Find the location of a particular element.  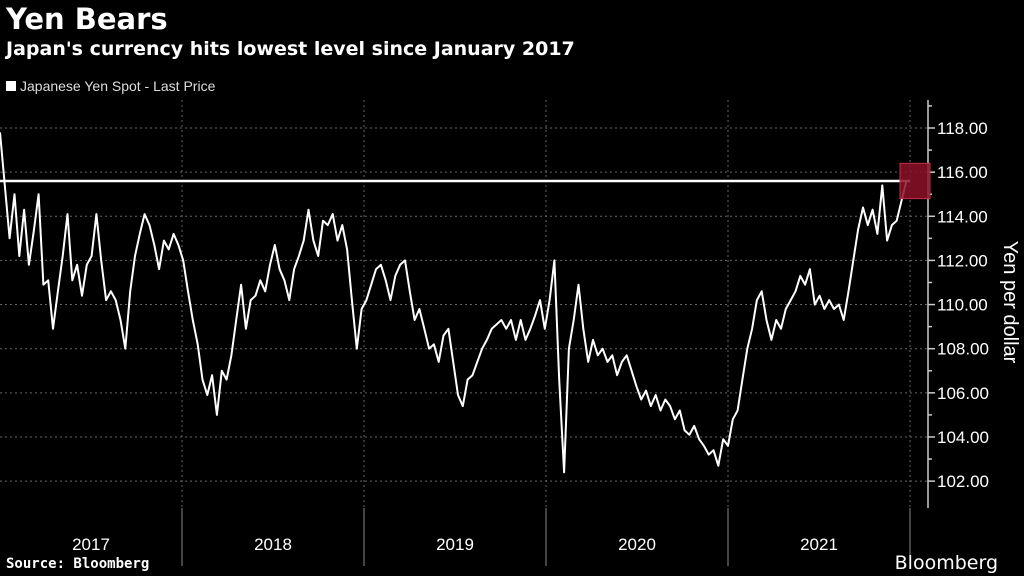

y-tick-label: 116.00 is located at coordinates (962, 172).